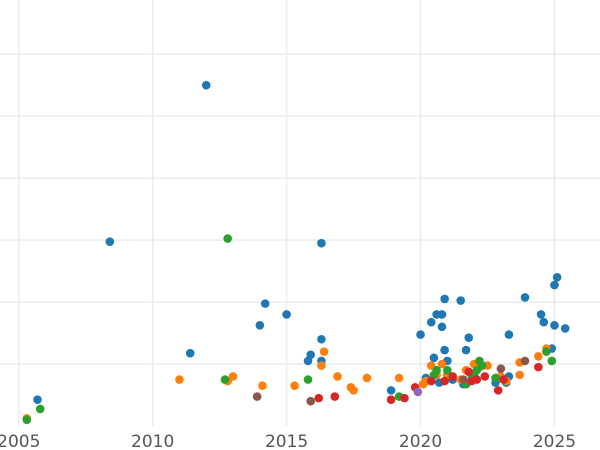 The width and height of the screenshot is (600, 450). Describe the element at coordinates (554, 441) in the screenshot. I see `x-tick-label: 2025` at that location.